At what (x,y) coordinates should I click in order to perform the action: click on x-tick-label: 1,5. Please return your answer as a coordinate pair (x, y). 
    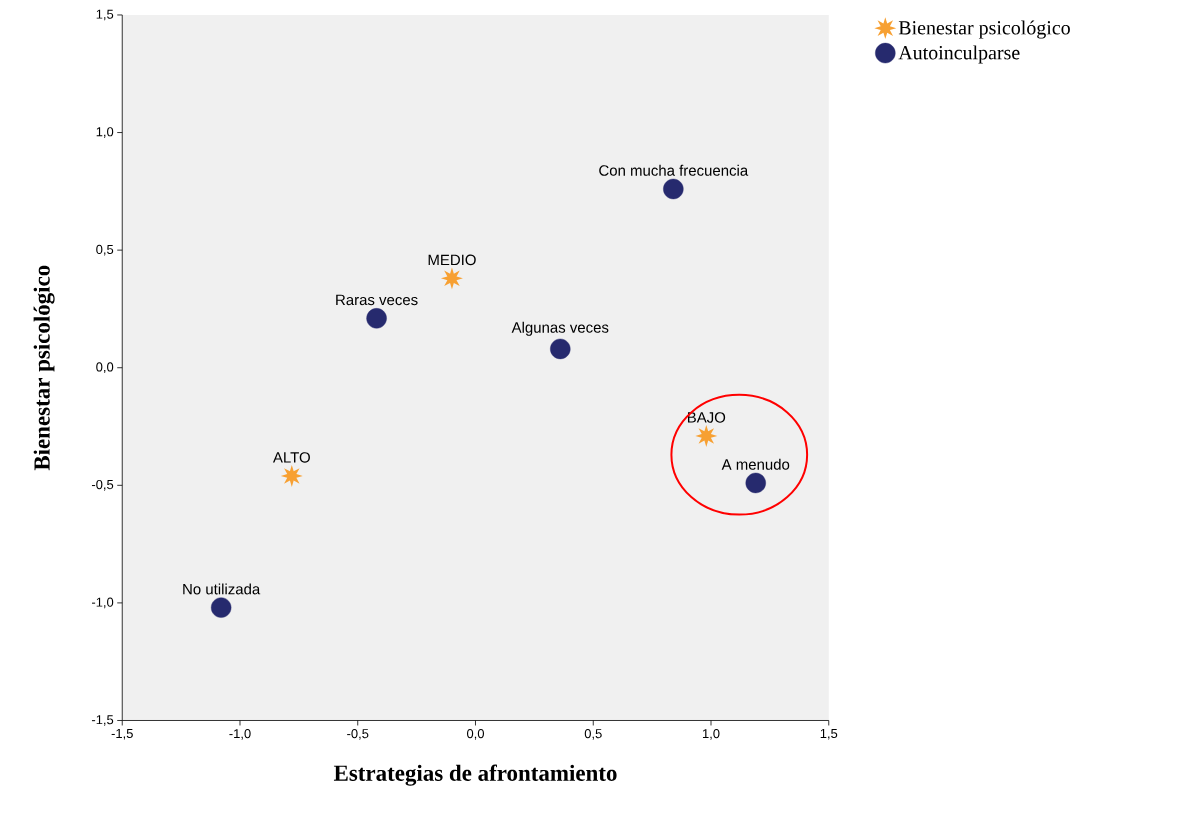
    Looking at the image, I should click on (829, 734).